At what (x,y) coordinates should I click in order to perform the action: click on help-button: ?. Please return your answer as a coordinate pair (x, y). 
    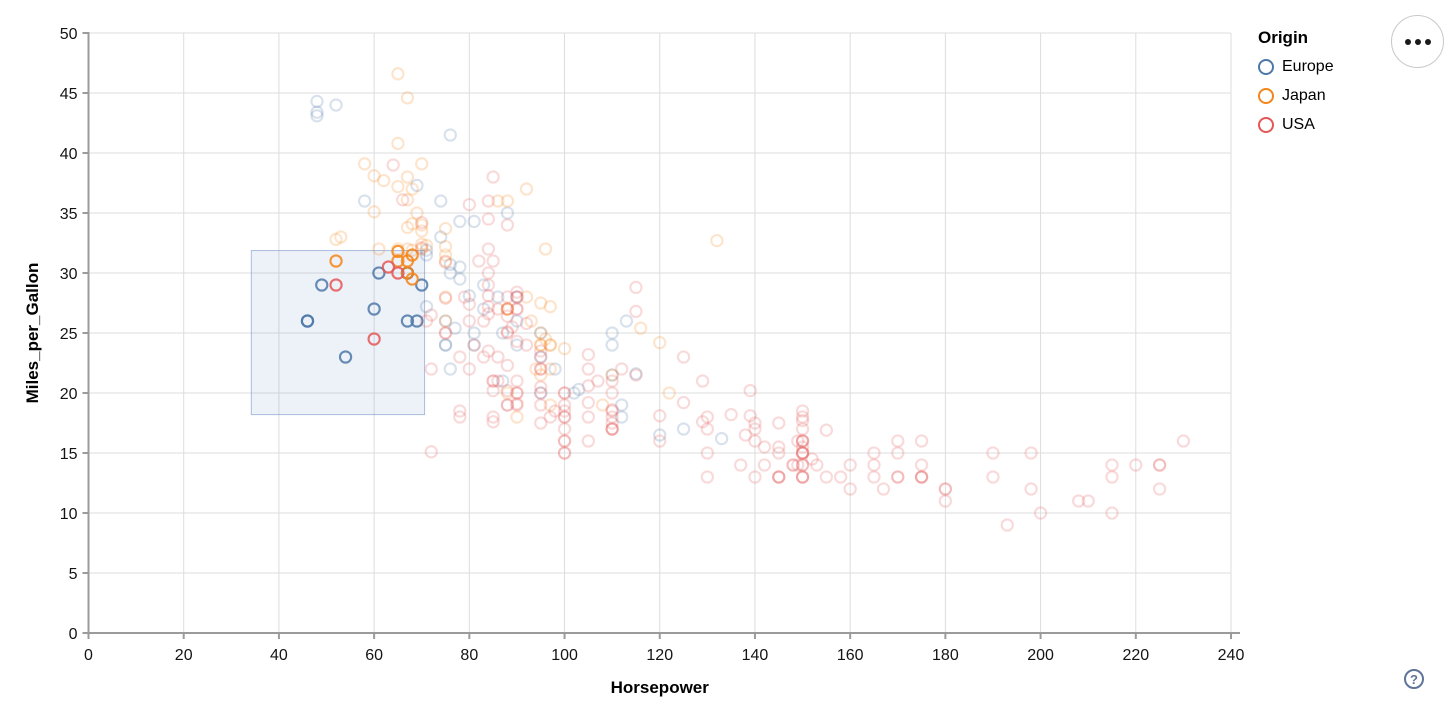
    Looking at the image, I should click on (1414, 679).